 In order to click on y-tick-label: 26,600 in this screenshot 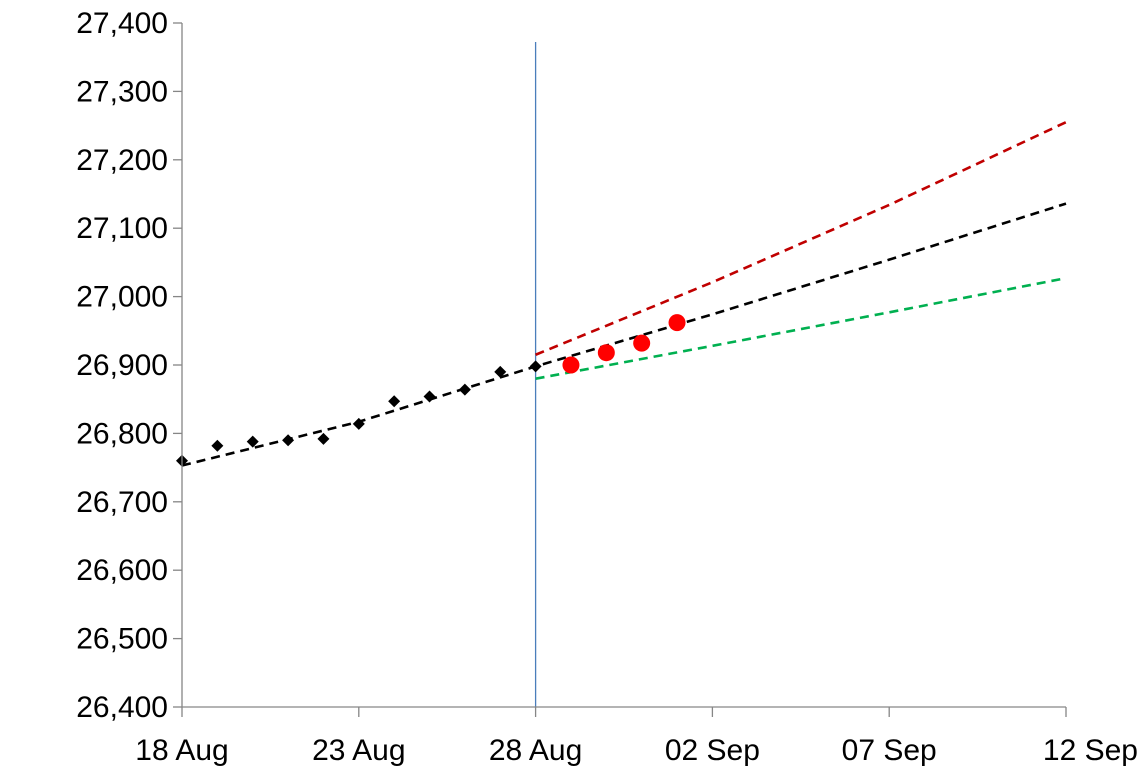, I will do `click(122, 570)`.